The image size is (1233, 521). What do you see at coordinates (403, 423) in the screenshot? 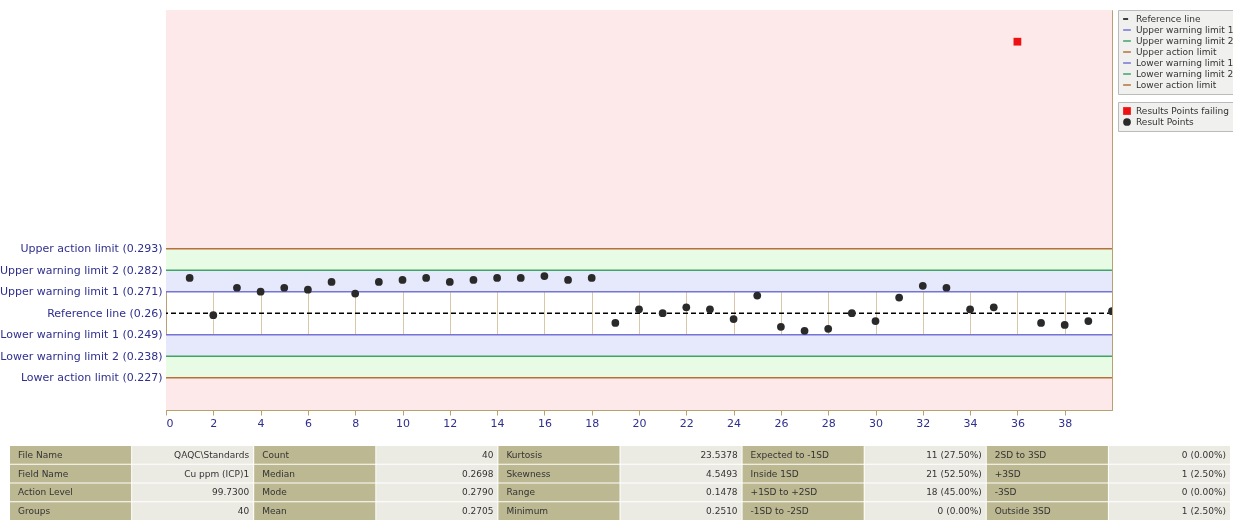
I see `x-tick-label: 10` at bounding box center [403, 423].